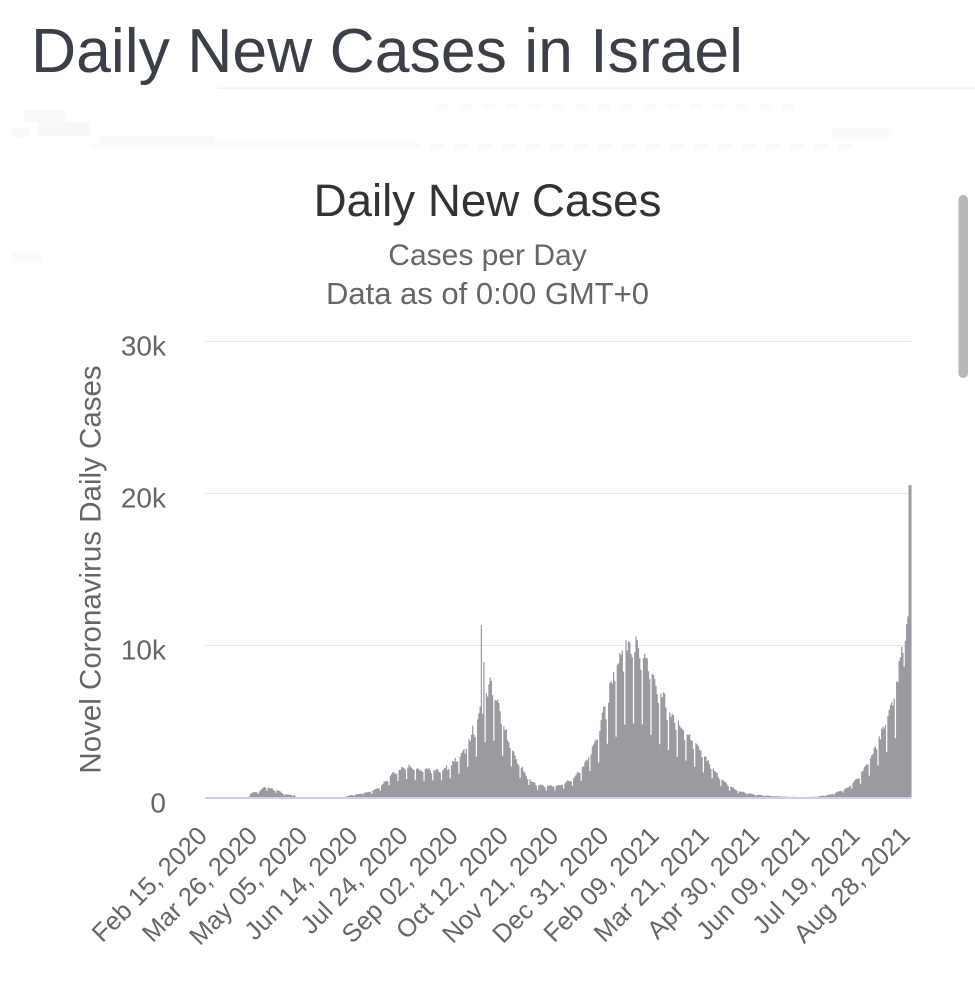  Describe the element at coordinates (90, 569) in the screenshot. I see `svg-text: Novel Coronavirus Daily Cases` at that location.